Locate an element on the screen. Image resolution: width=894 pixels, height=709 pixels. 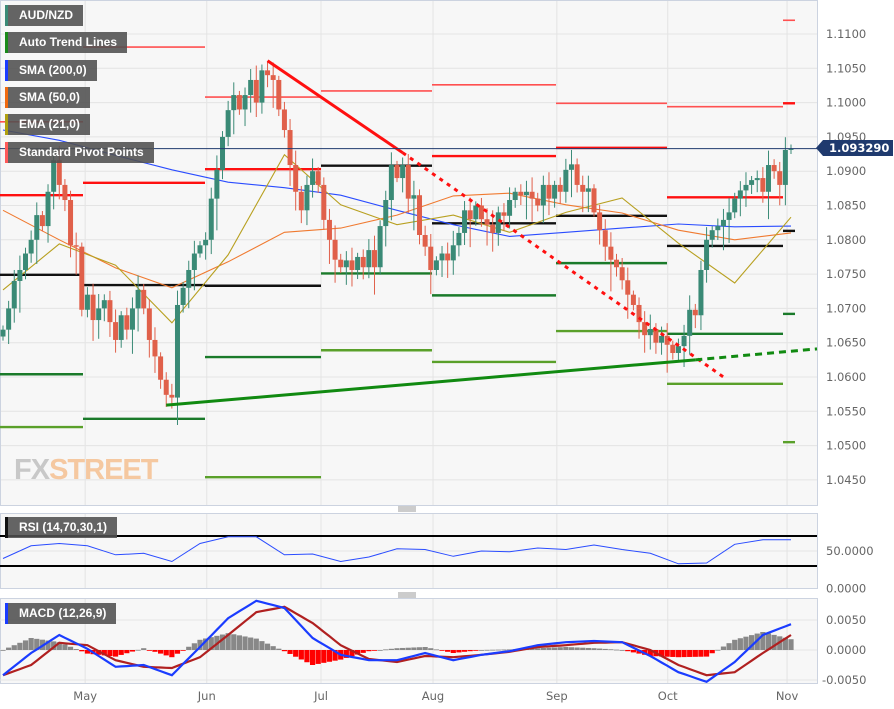
macd-label: MACD (12,26,9) is located at coordinates (61, 613).